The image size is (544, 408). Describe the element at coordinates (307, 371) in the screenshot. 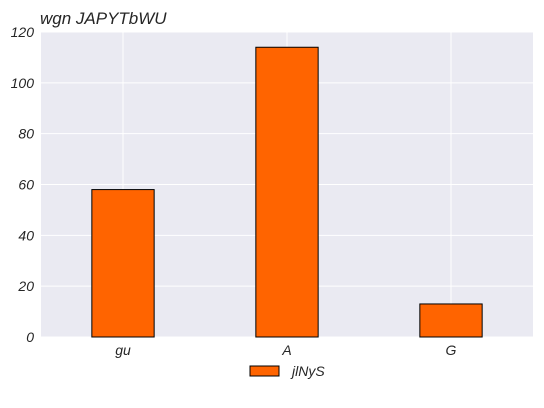

I see `legend-label: jlNyS` at that location.